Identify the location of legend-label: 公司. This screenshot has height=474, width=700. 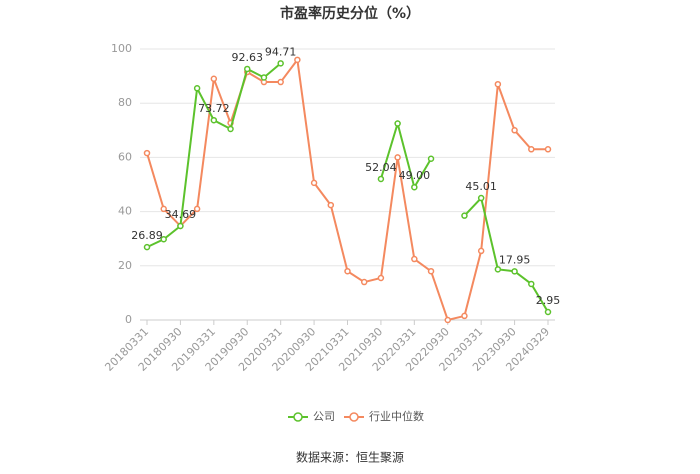
(324, 416).